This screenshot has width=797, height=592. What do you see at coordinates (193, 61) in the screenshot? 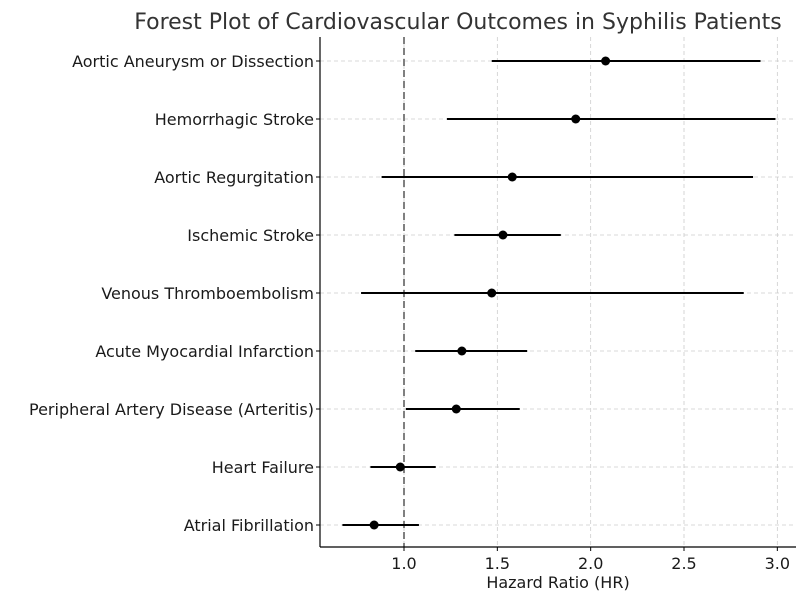
I see `y-tick-label-0: Aortic Aneurysm or Dissection` at bounding box center [193, 61].